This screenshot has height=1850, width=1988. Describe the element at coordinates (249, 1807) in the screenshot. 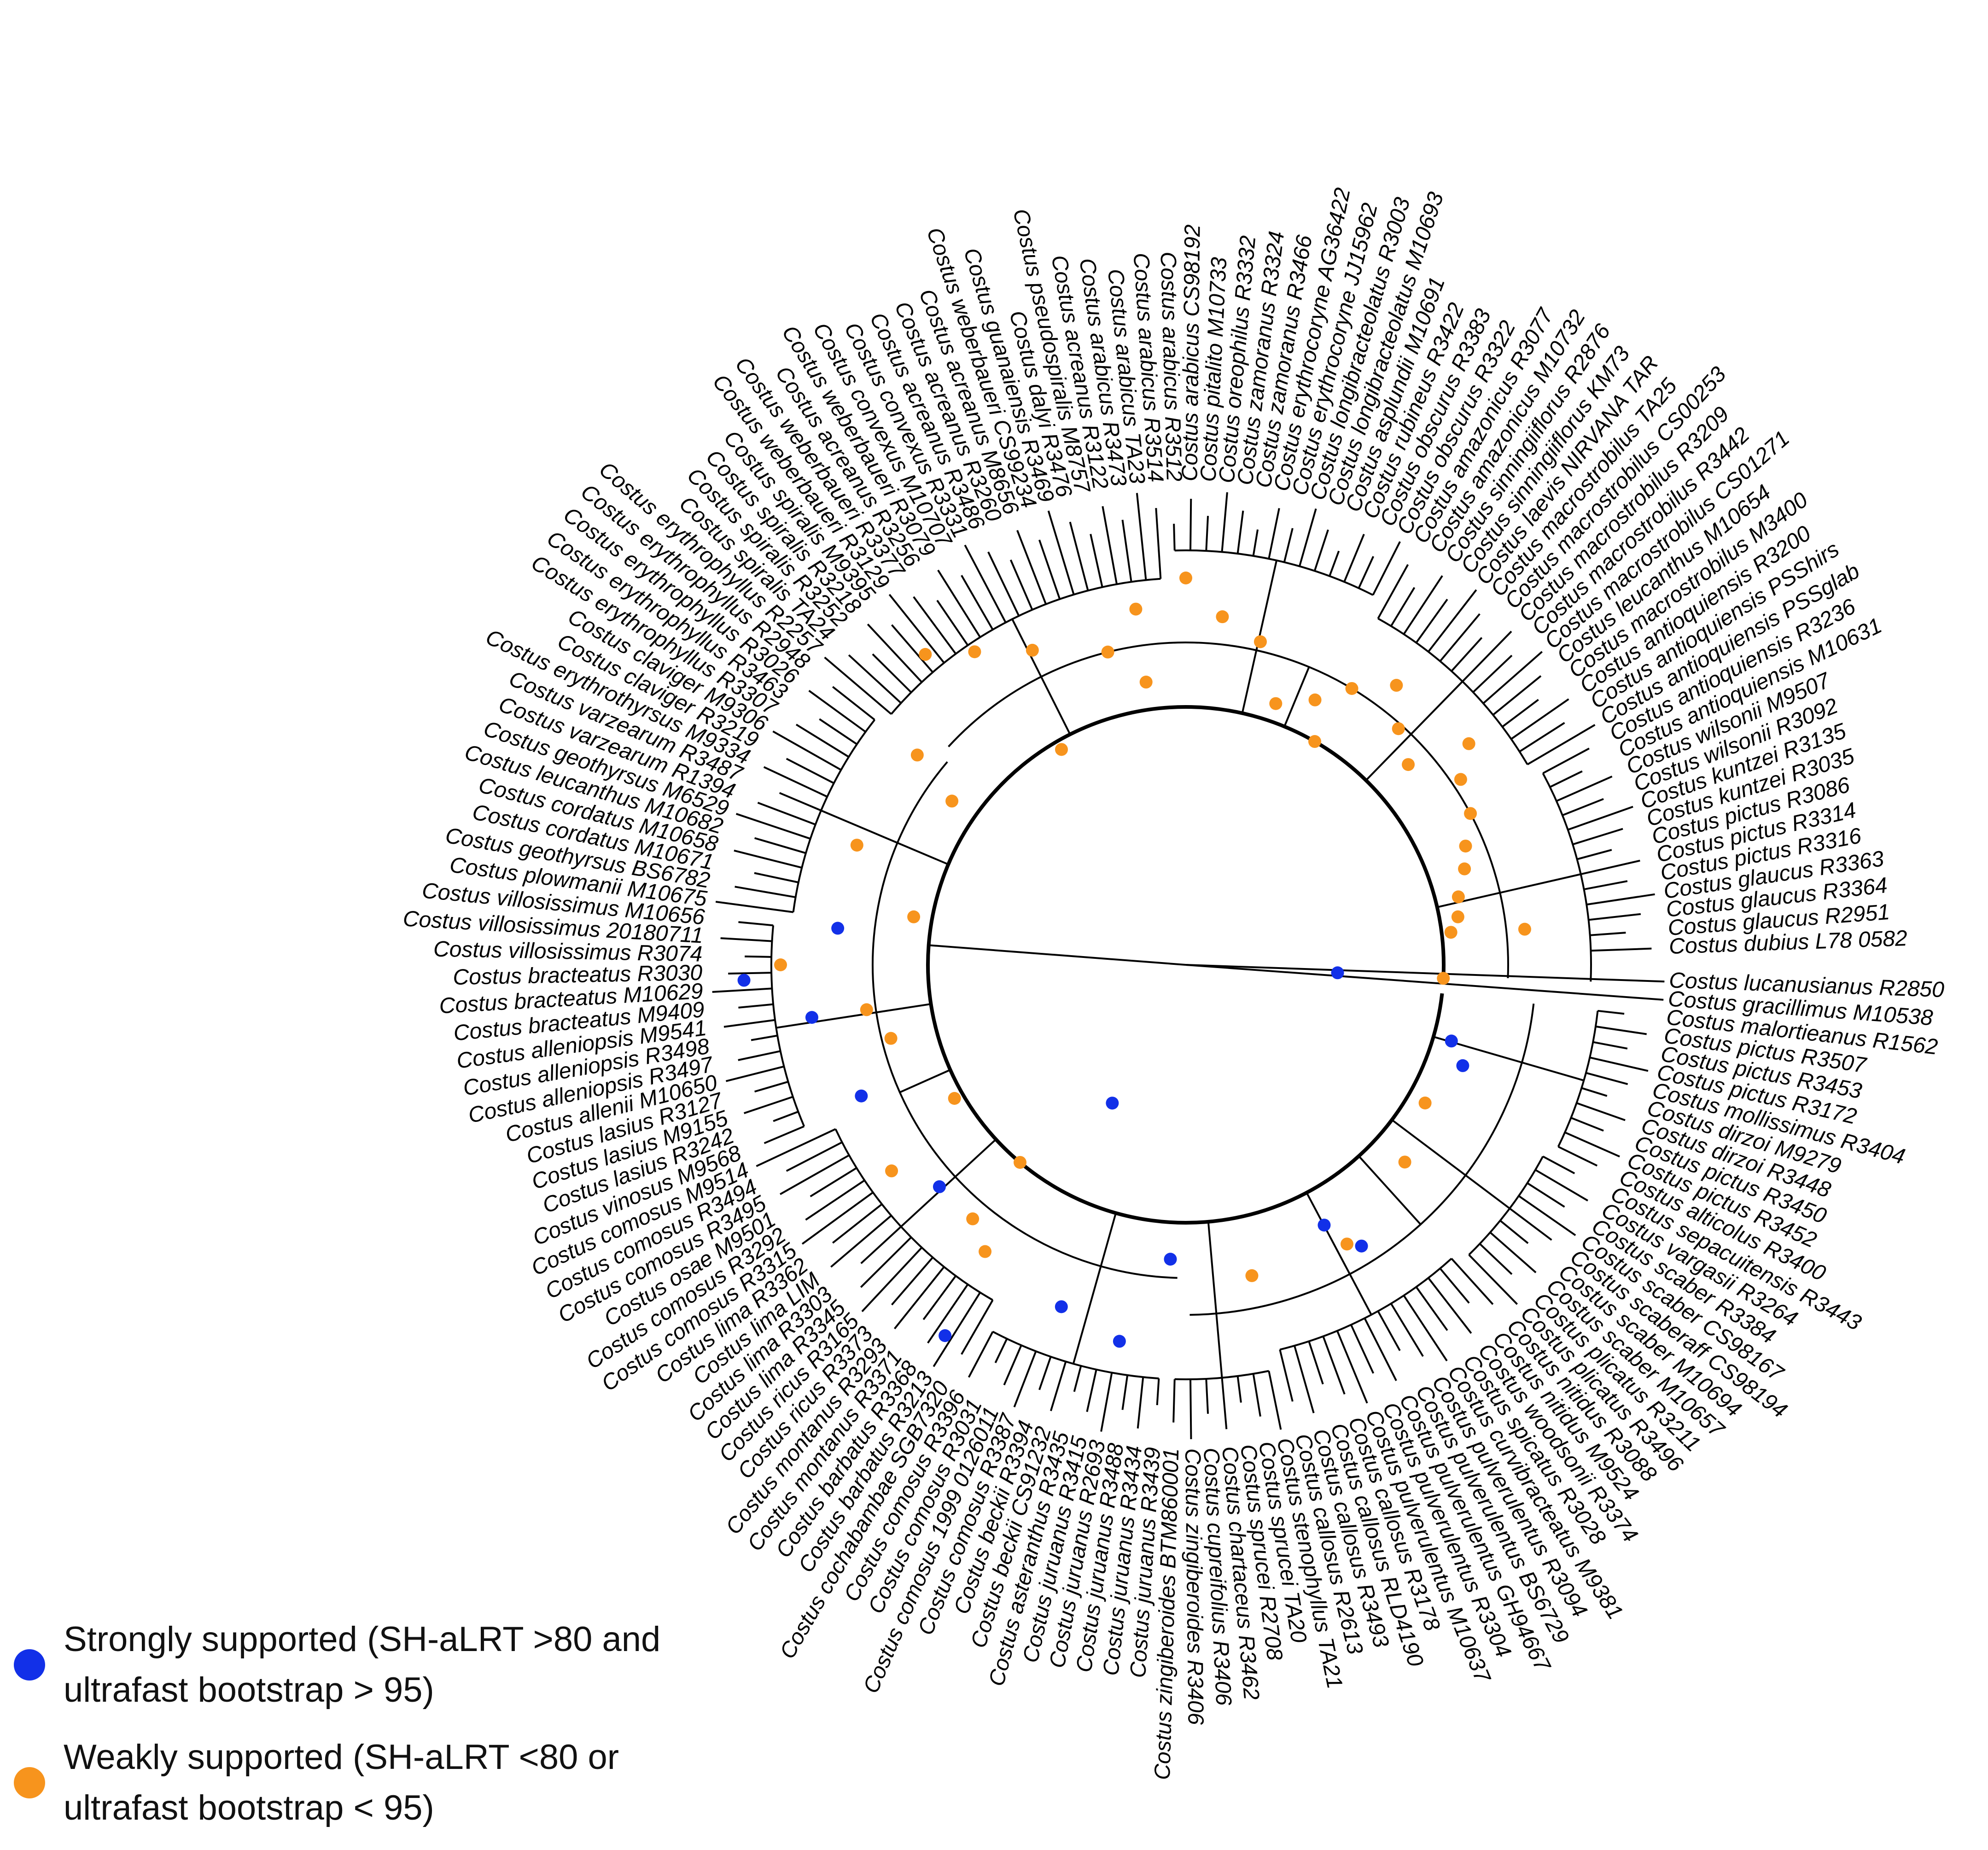

I see `legend-weak-line2: ultrafast bootstrap < 95)` at that location.